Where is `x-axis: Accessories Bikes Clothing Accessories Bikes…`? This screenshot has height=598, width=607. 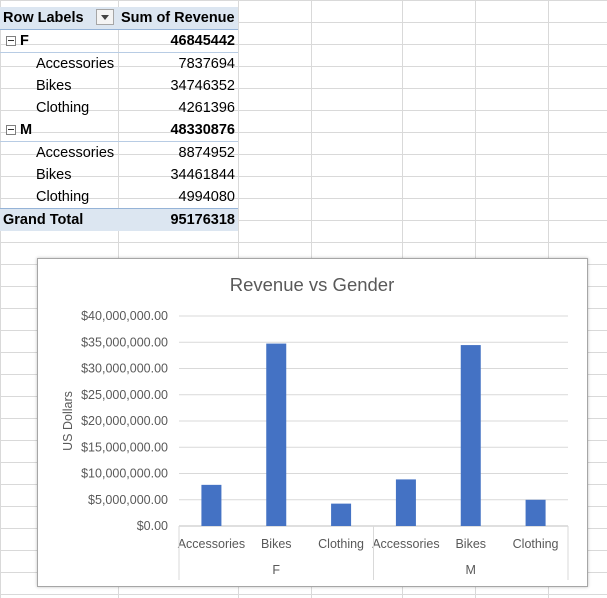 x-axis: Accessories Bikes Clothing Accessories Bikes… is located at coordinates (373, 553).